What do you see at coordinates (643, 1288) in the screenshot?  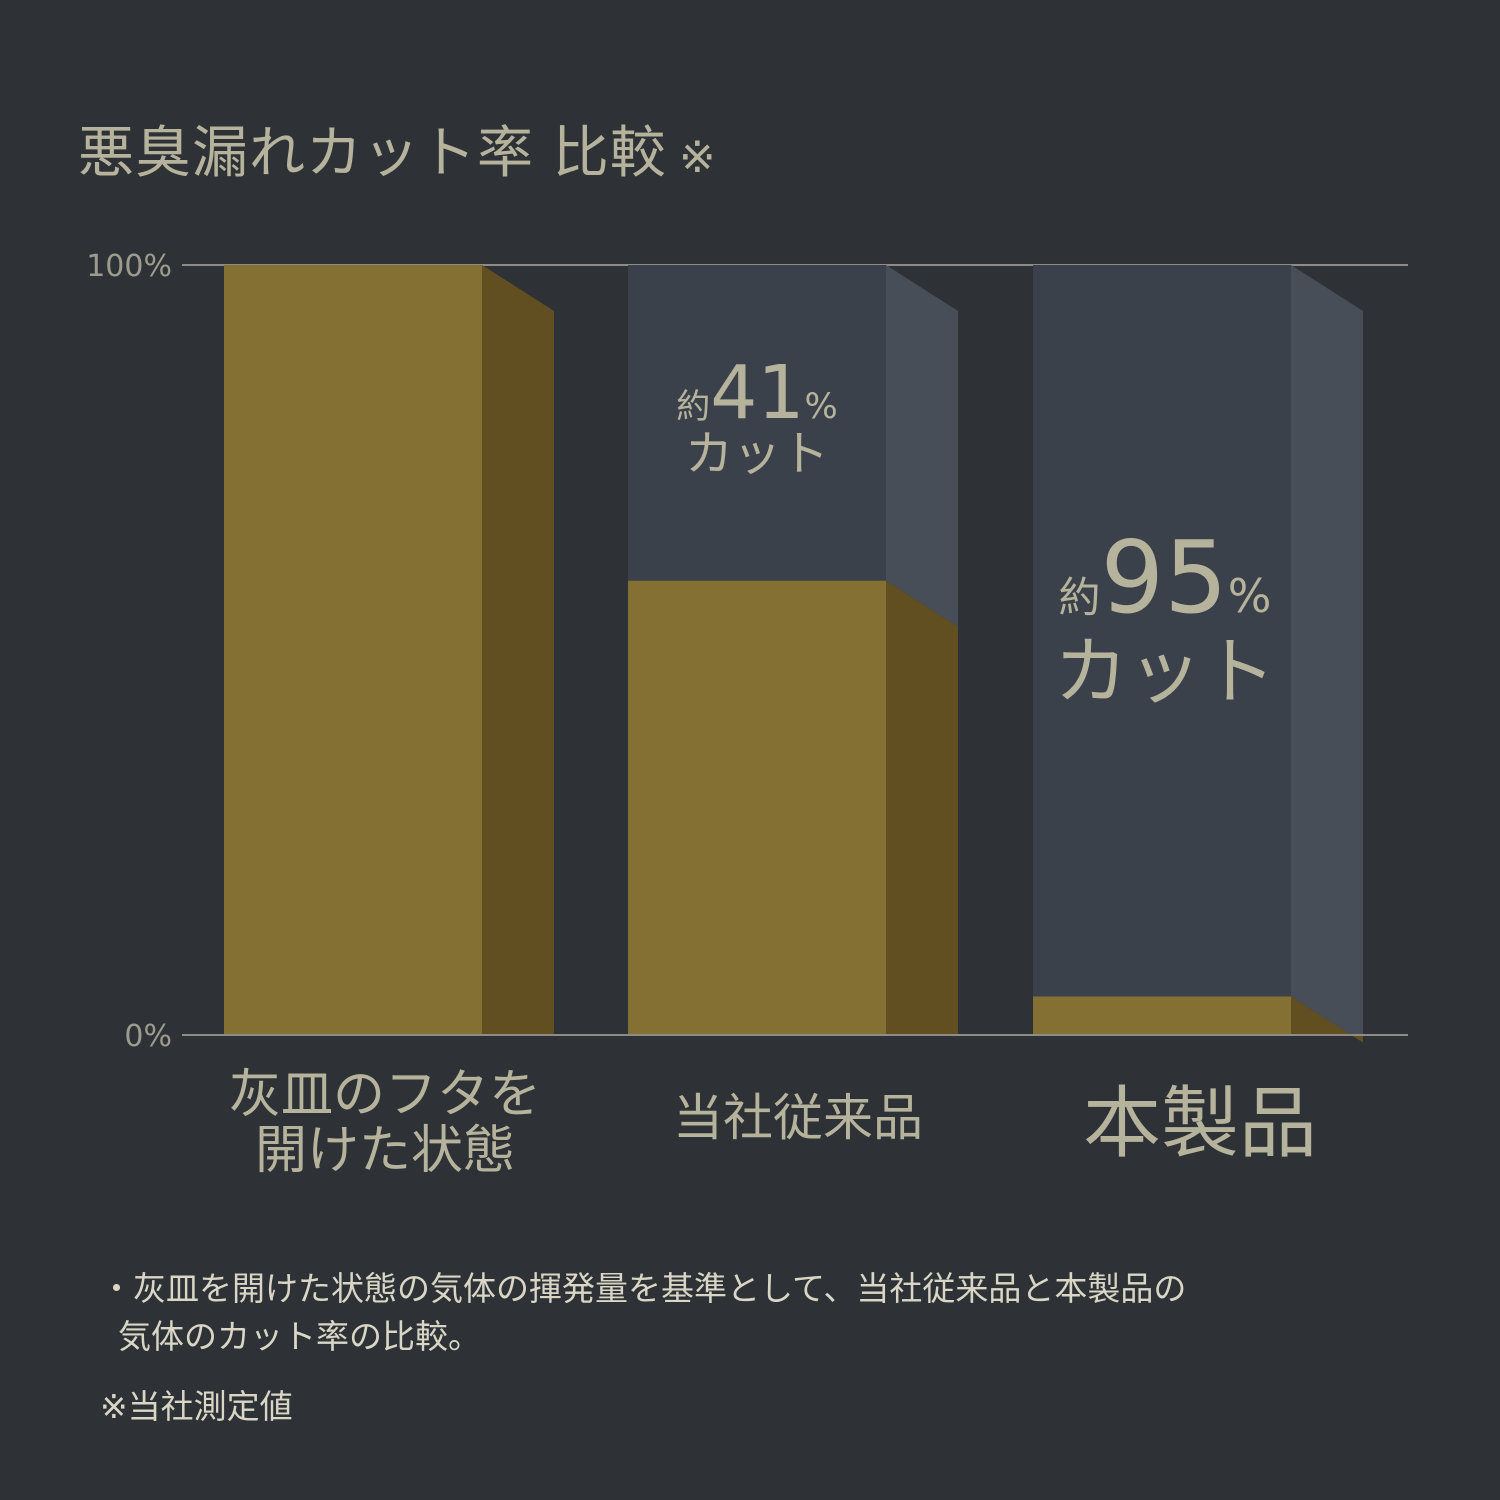 I see `footnote-line-1: ・灰皿を開けた状態の気体の揮発量を基準として、当社従来品と本製品の` at bounding box center [643, 1288].